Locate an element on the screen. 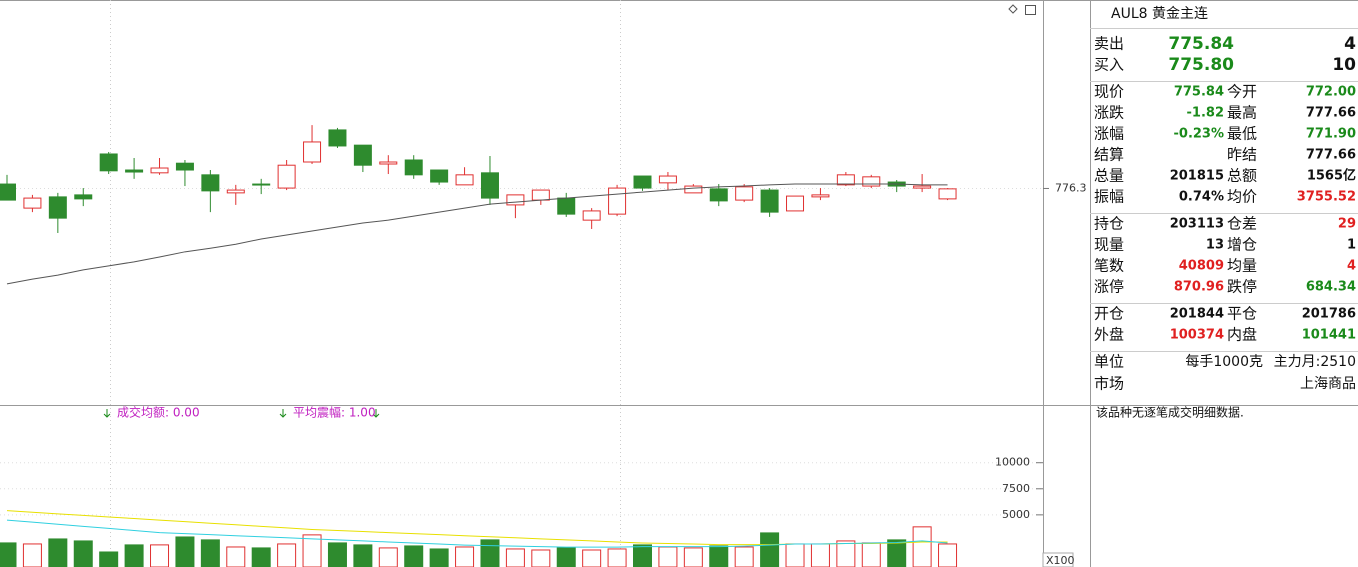  indicator-arrows is located at coordinates (241, 413).